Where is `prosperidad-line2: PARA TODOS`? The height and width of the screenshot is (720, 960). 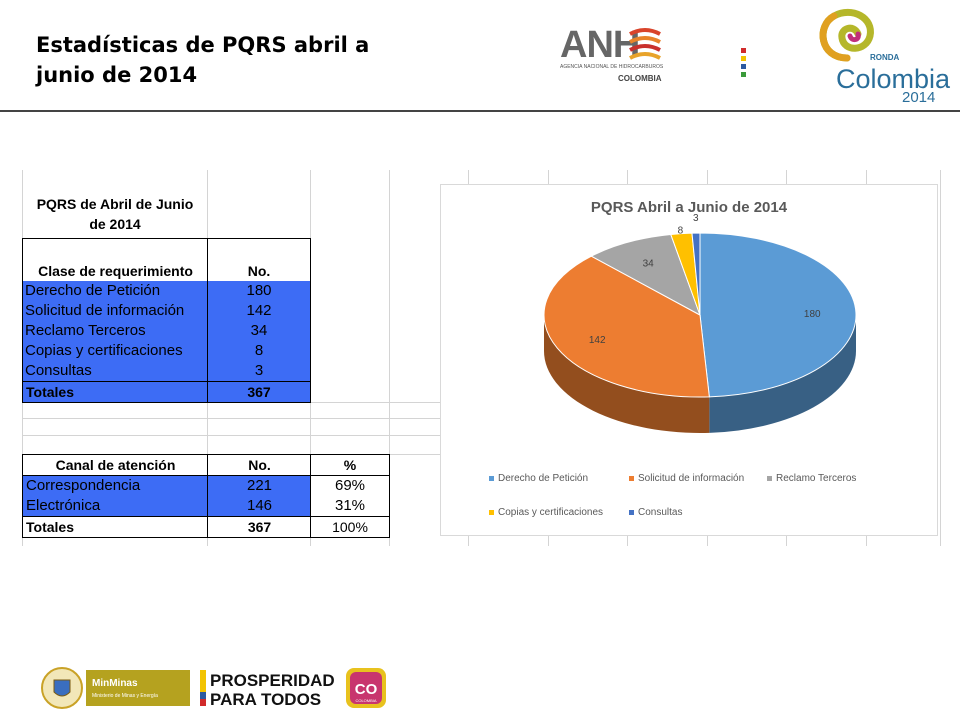
prosperidad-line2: PARA TODOS is located at coordinates (265, 699).